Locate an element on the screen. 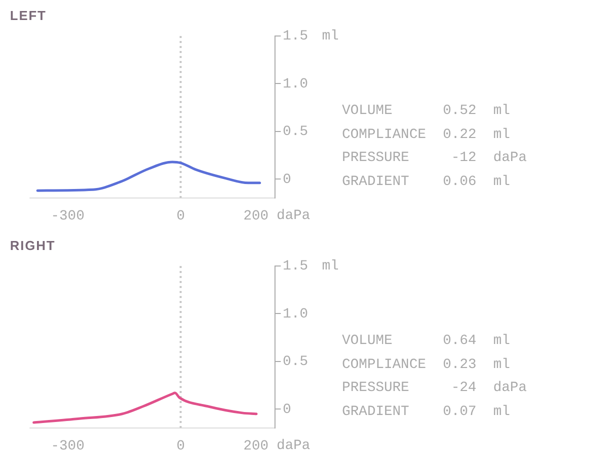 This screenshot has height=460, width=608. text: GRADIENT 0.07 ml is located at coordinates (426, 412).